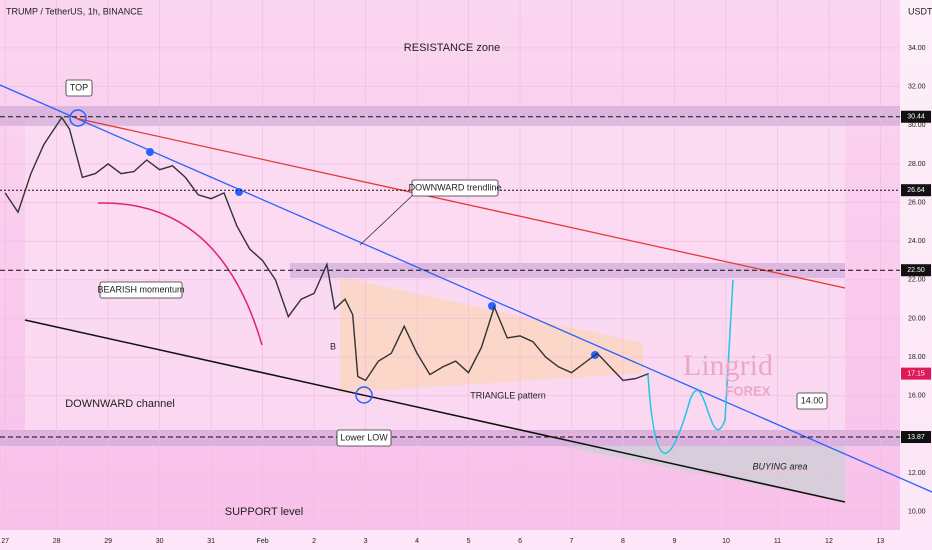 This screenshot has height=550, width=932. I want to click on x-tick-label: 8, so click(623, 541).